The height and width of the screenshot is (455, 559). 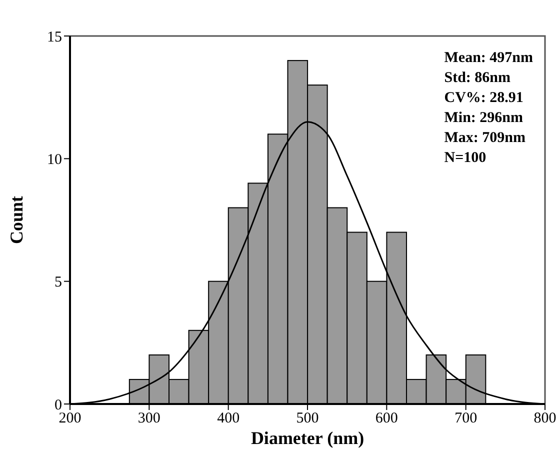 What do you see at coordinates (307, 438) in the screenshot?
I see `x-axis-title: Diameter (nm)` at bounding box center [307, 438].